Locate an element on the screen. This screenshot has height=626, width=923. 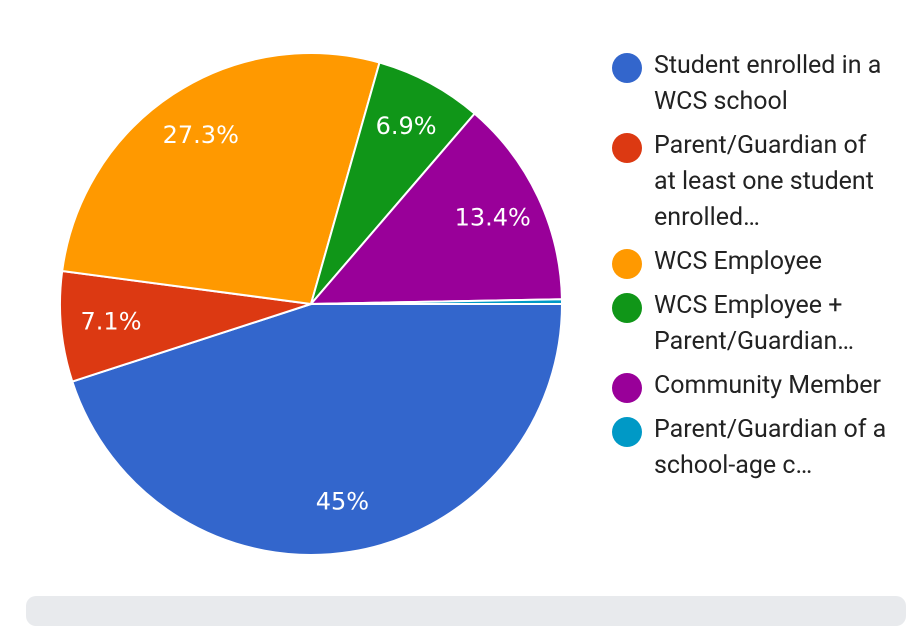
data-label: 45% is located at coordinates (342, 501).